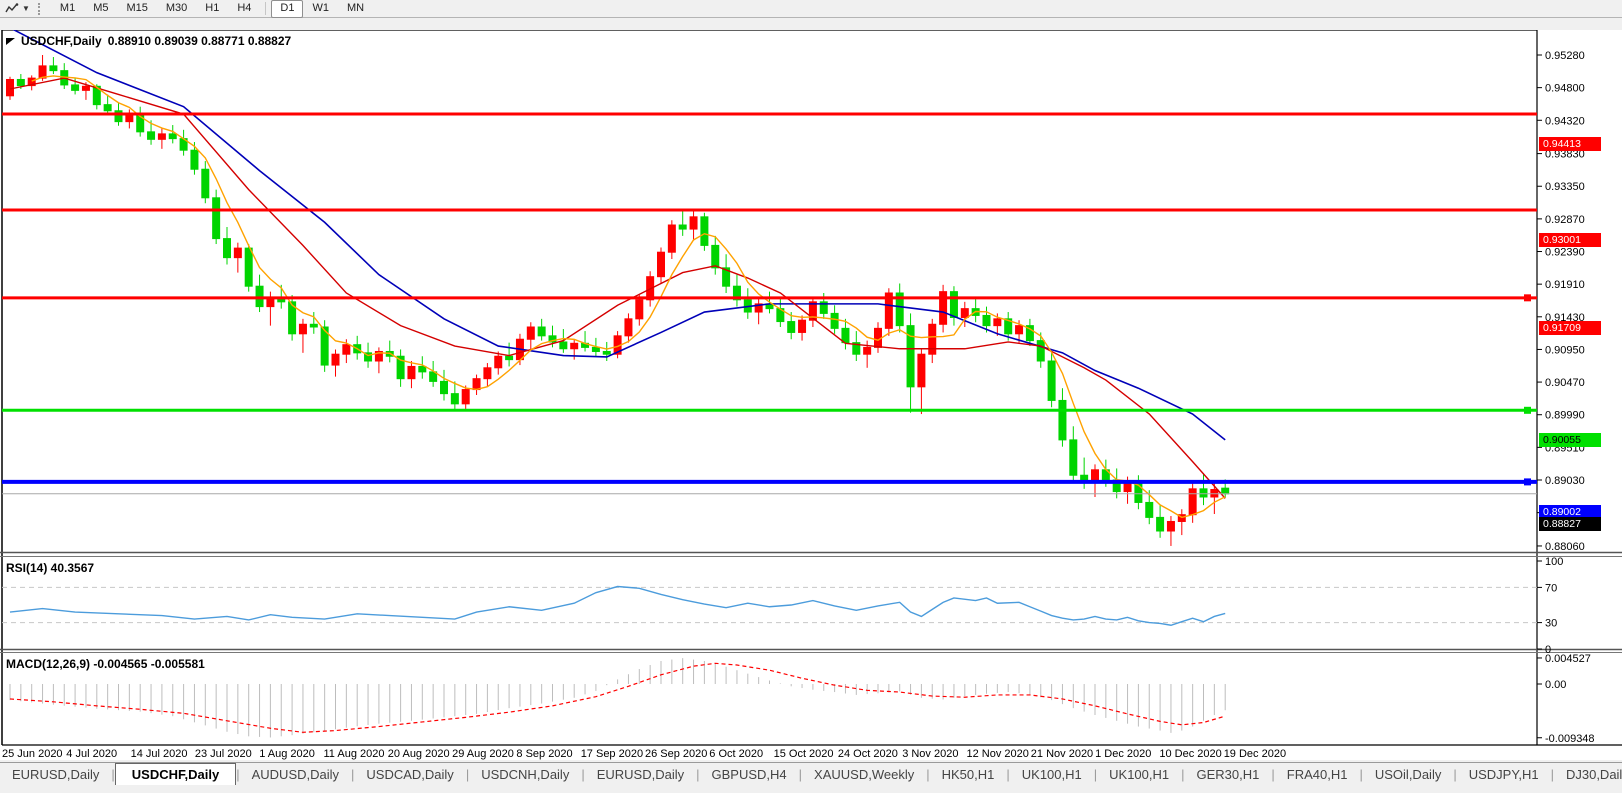  Describe the element at coordinates (91, 754) in the screenshot. I see `date-tick-label: 4 Jul 2020` at that location.